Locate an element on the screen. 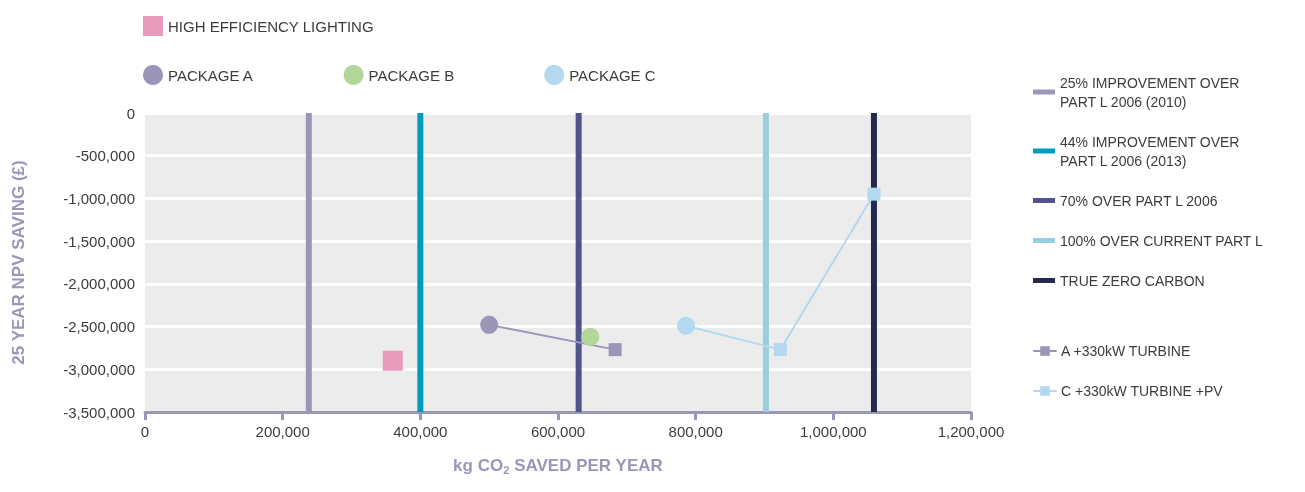 This screenshot has height=492, width=1305. legend-label: PACKAGE A is located at coordinates (210, 75).